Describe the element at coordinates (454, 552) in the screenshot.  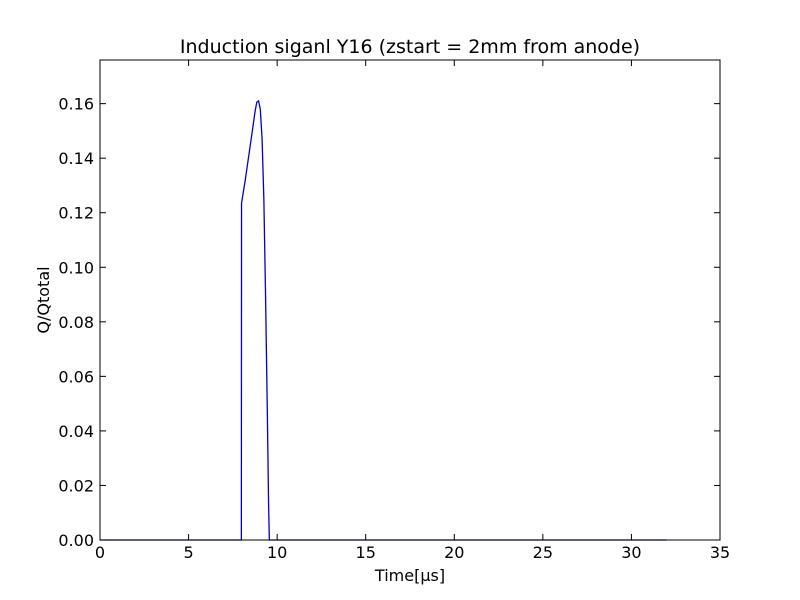
I see `x-tick-label: 20` at that location.